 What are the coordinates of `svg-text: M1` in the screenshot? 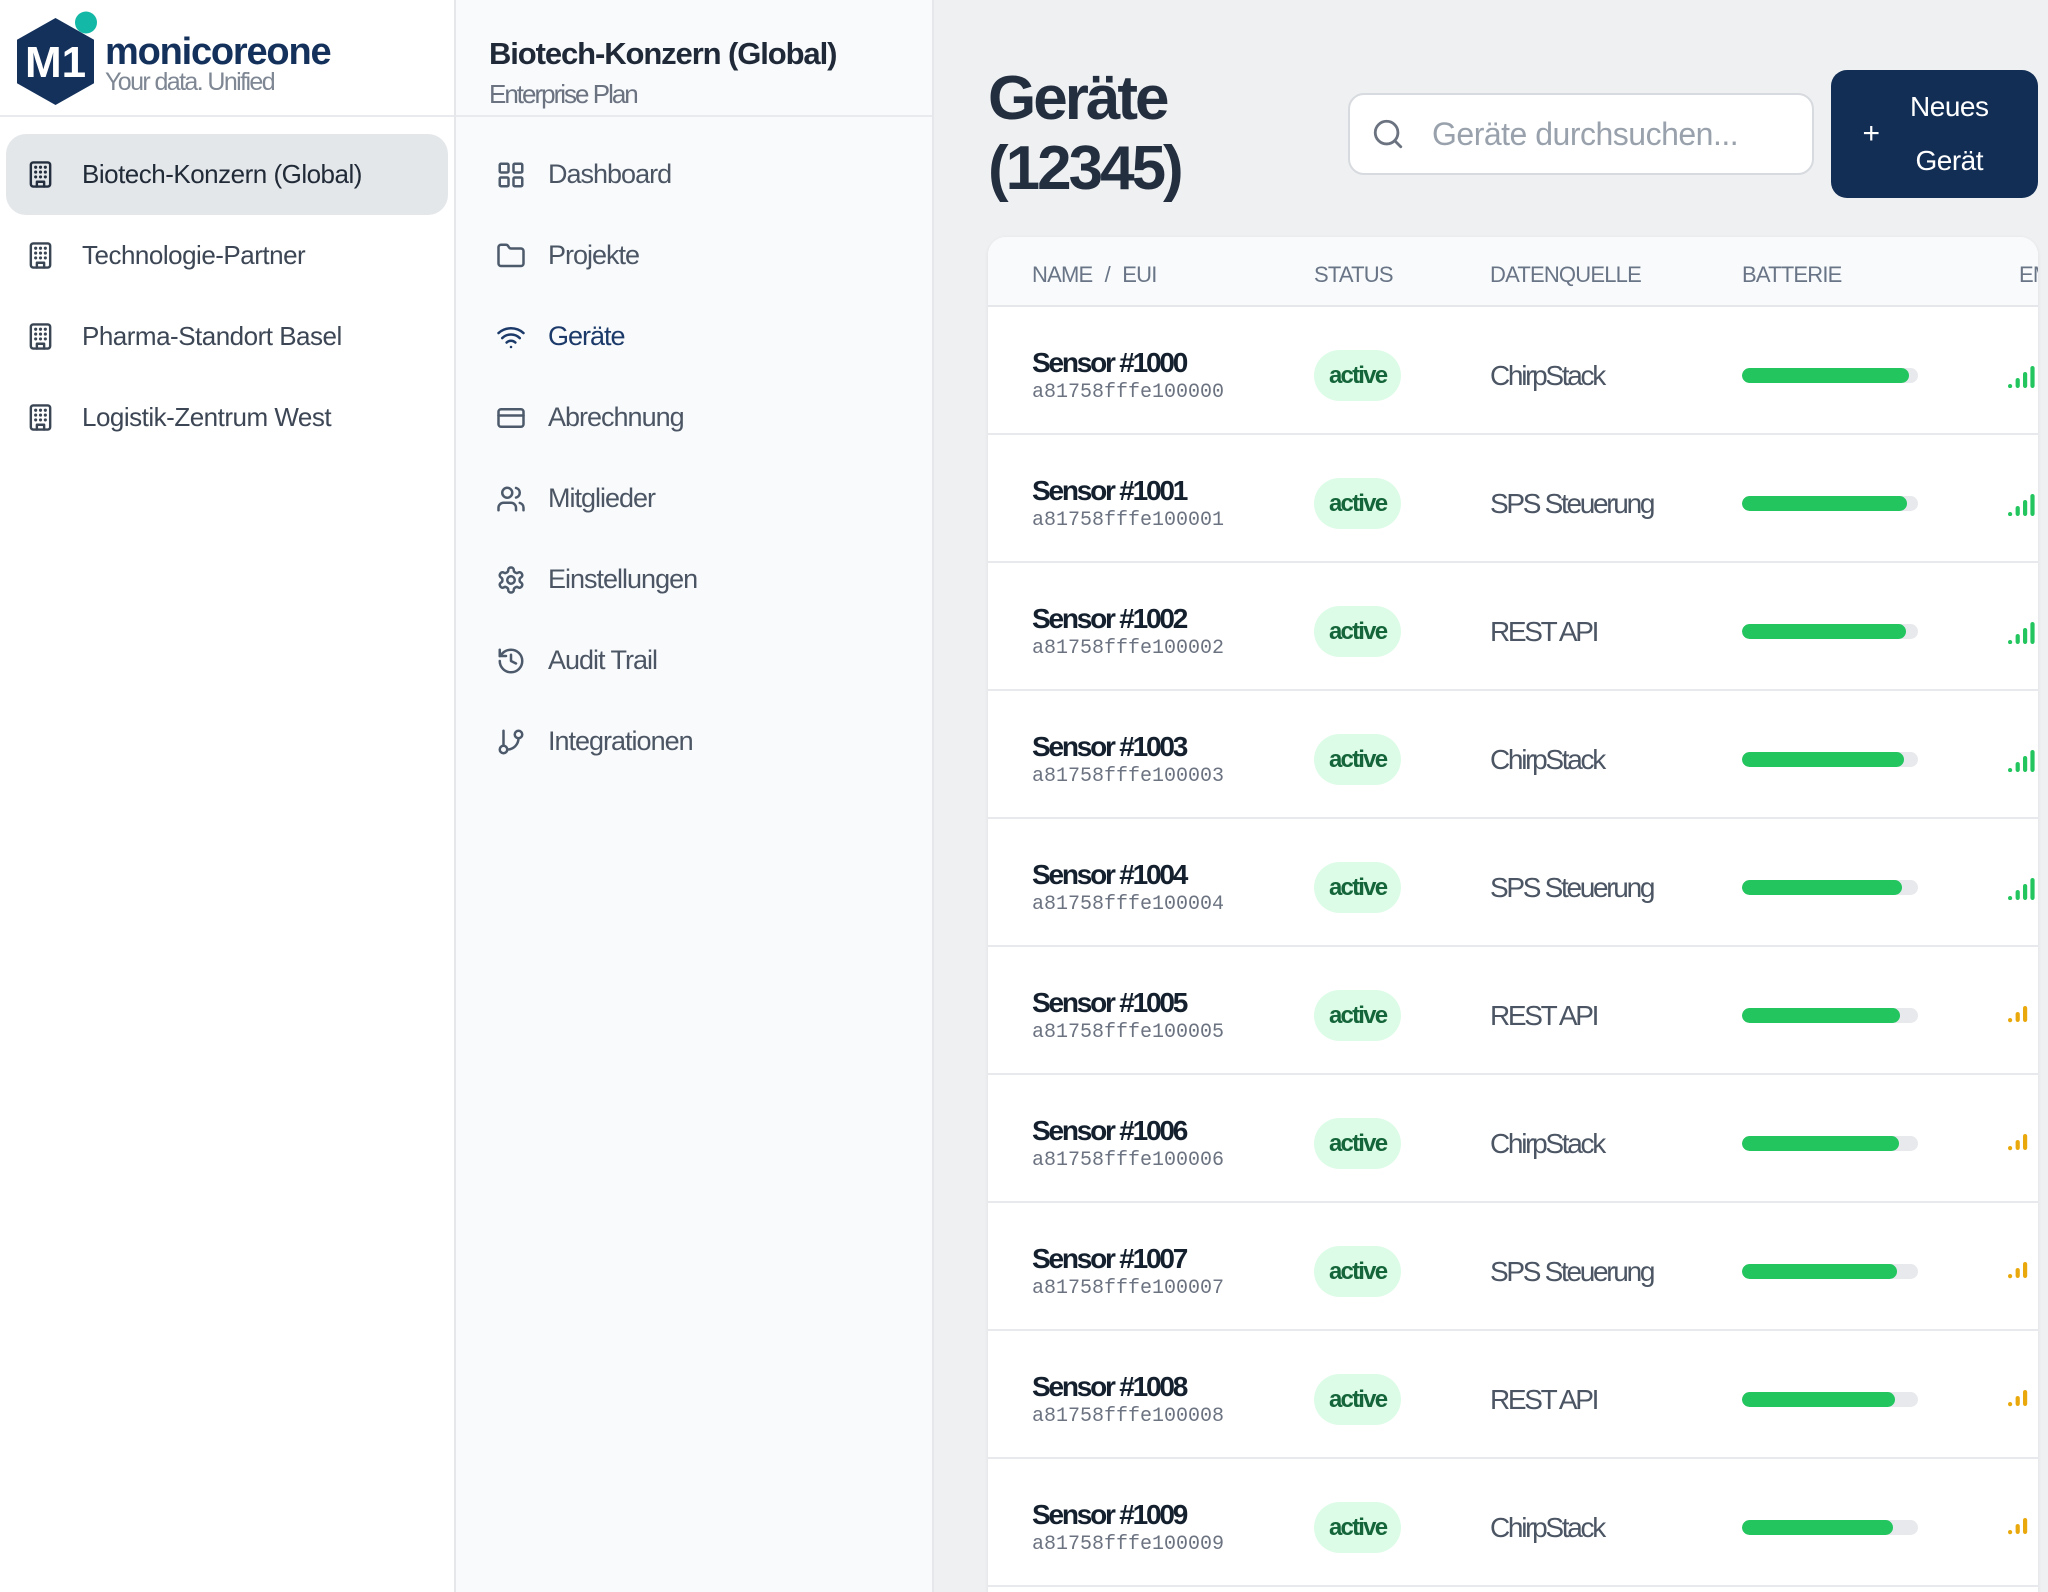 It's located at (55, 62).